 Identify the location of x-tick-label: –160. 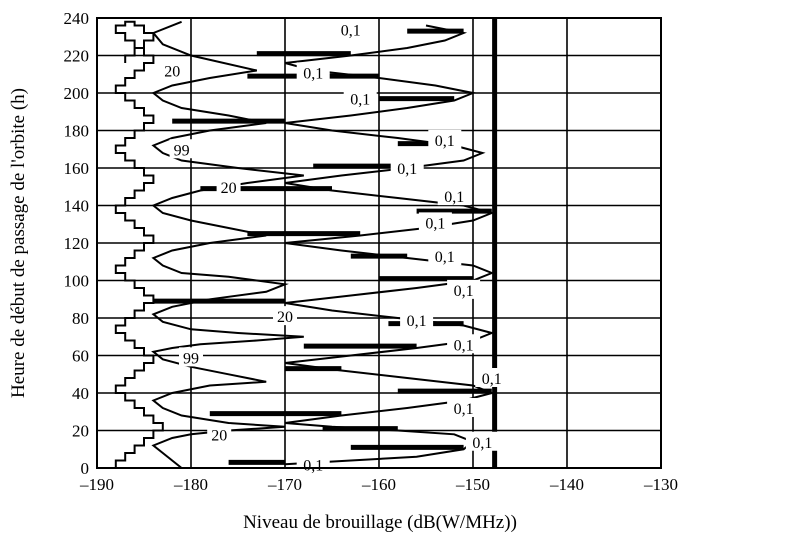
(378, 484).